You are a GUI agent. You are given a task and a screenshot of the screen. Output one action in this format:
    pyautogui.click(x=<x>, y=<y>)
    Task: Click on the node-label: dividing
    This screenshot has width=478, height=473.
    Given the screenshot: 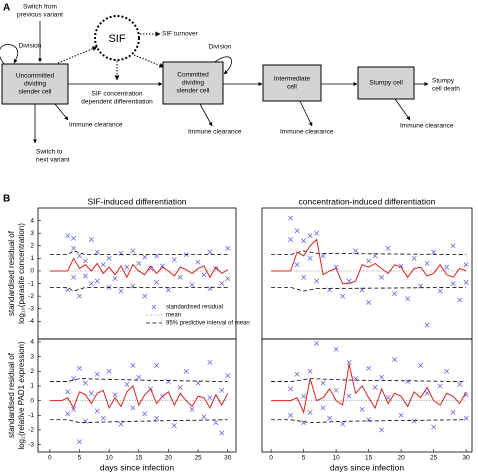 What is the action you would take?
    pyautogui.click(x=193, y=83)
    